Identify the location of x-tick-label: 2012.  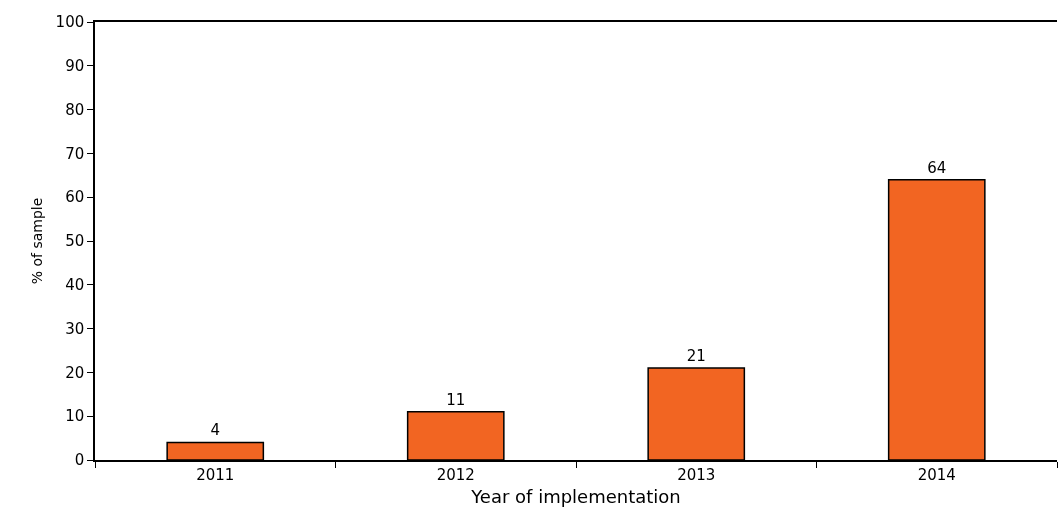
(455, 474).